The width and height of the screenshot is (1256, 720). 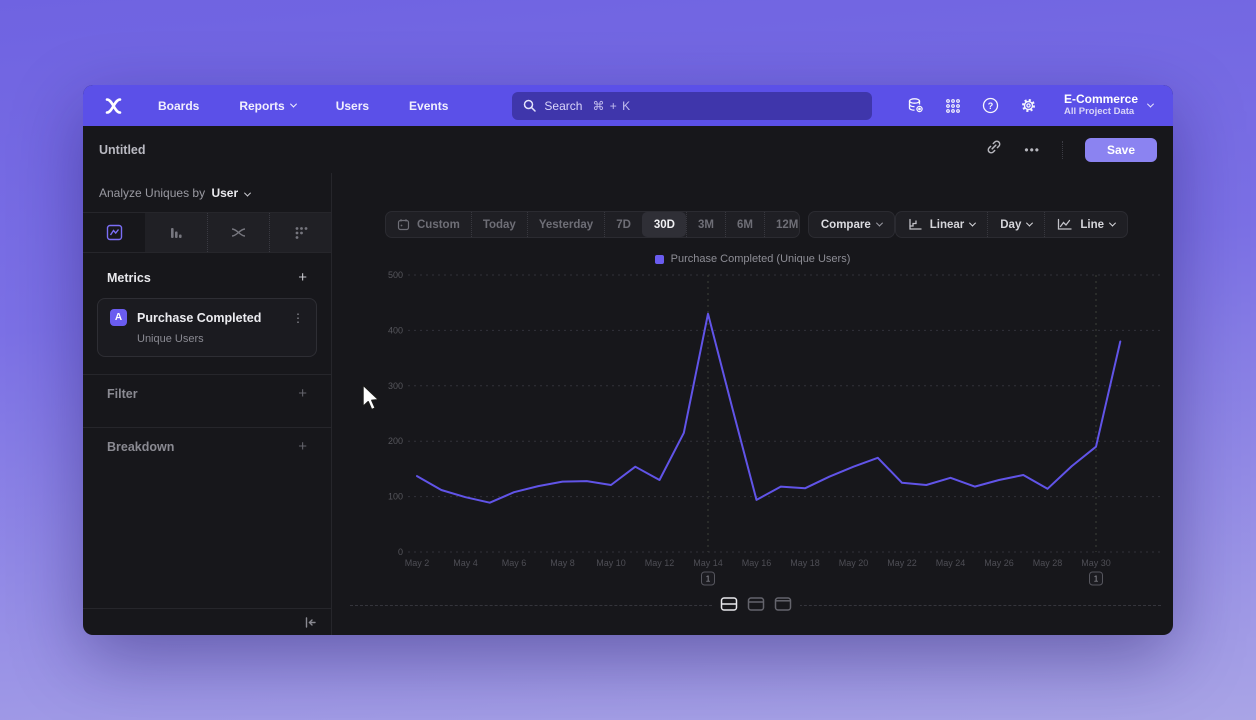 I want to click on chart-options-group: Linear Day Line, so click(x=1011, y=224).